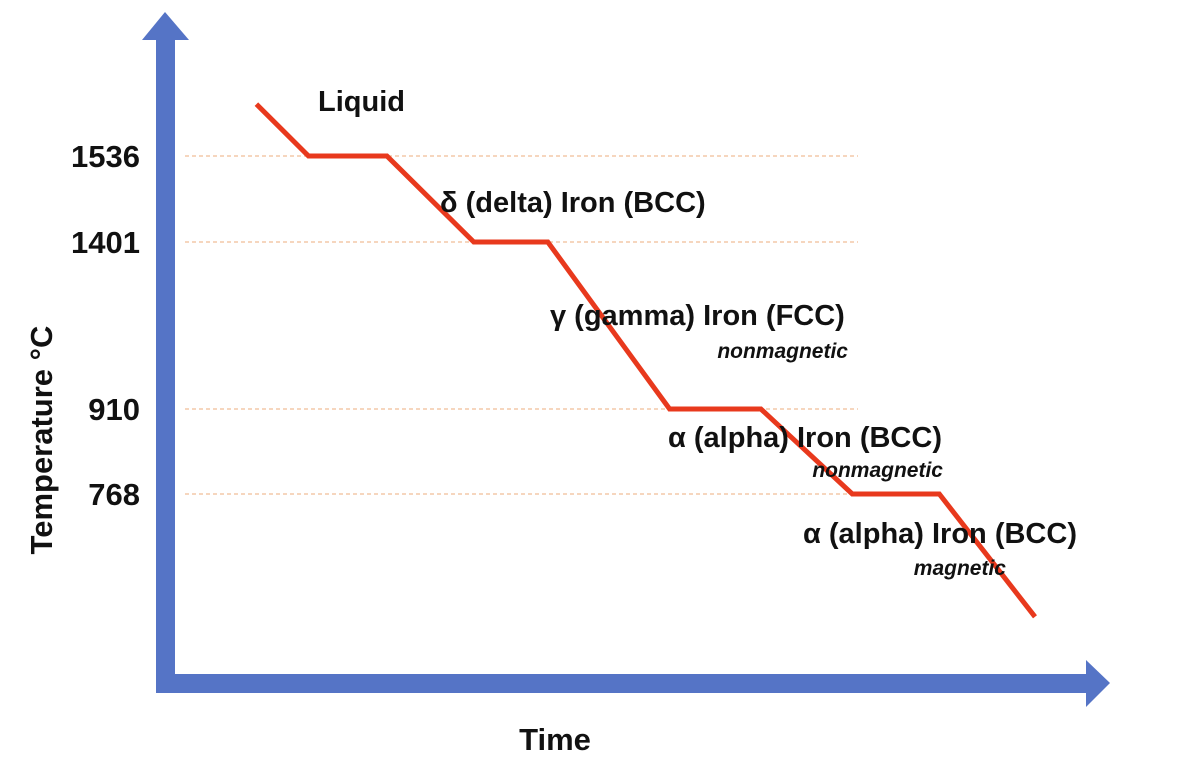 This screenshot has width=1192, height=770. I want to click on y-tick-label: 1536, so click(105, 156).